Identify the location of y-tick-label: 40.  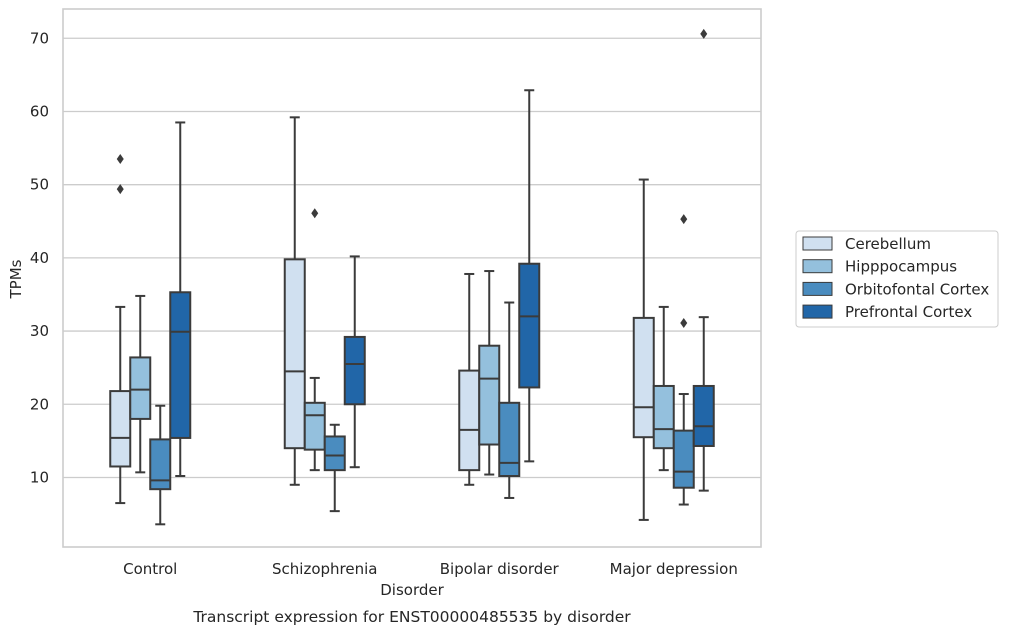
(39, 258).